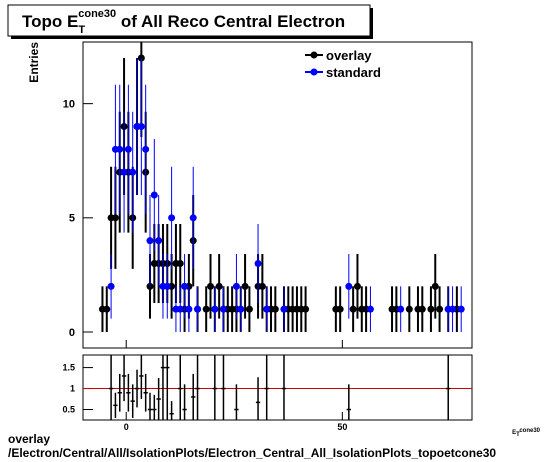  I want to click on footer-line1: overlay, so click(29, 439).